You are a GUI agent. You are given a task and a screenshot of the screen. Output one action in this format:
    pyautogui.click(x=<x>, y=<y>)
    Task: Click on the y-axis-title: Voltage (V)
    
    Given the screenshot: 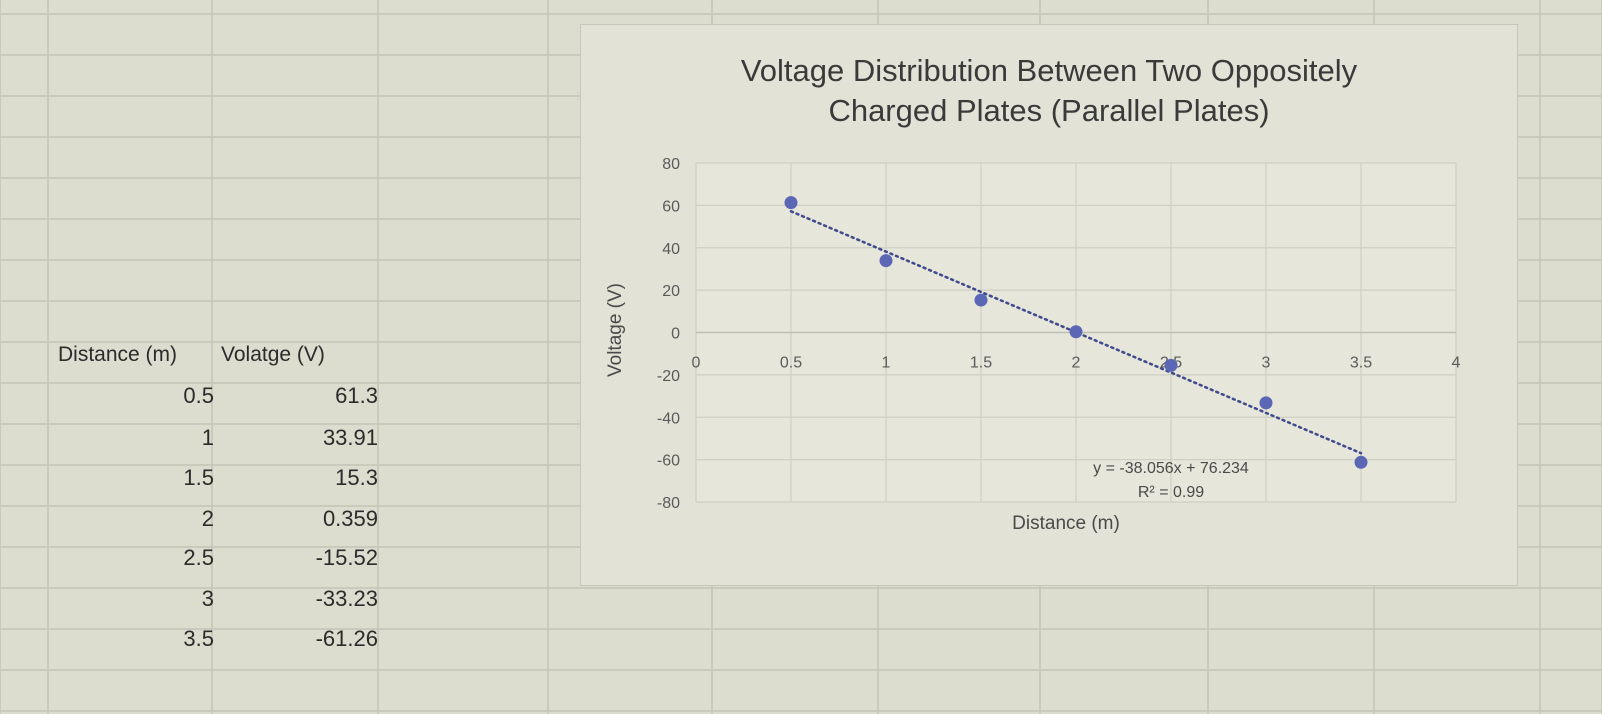 What is the action you would take?
    pyautogui.click(x=615, y=330)
    